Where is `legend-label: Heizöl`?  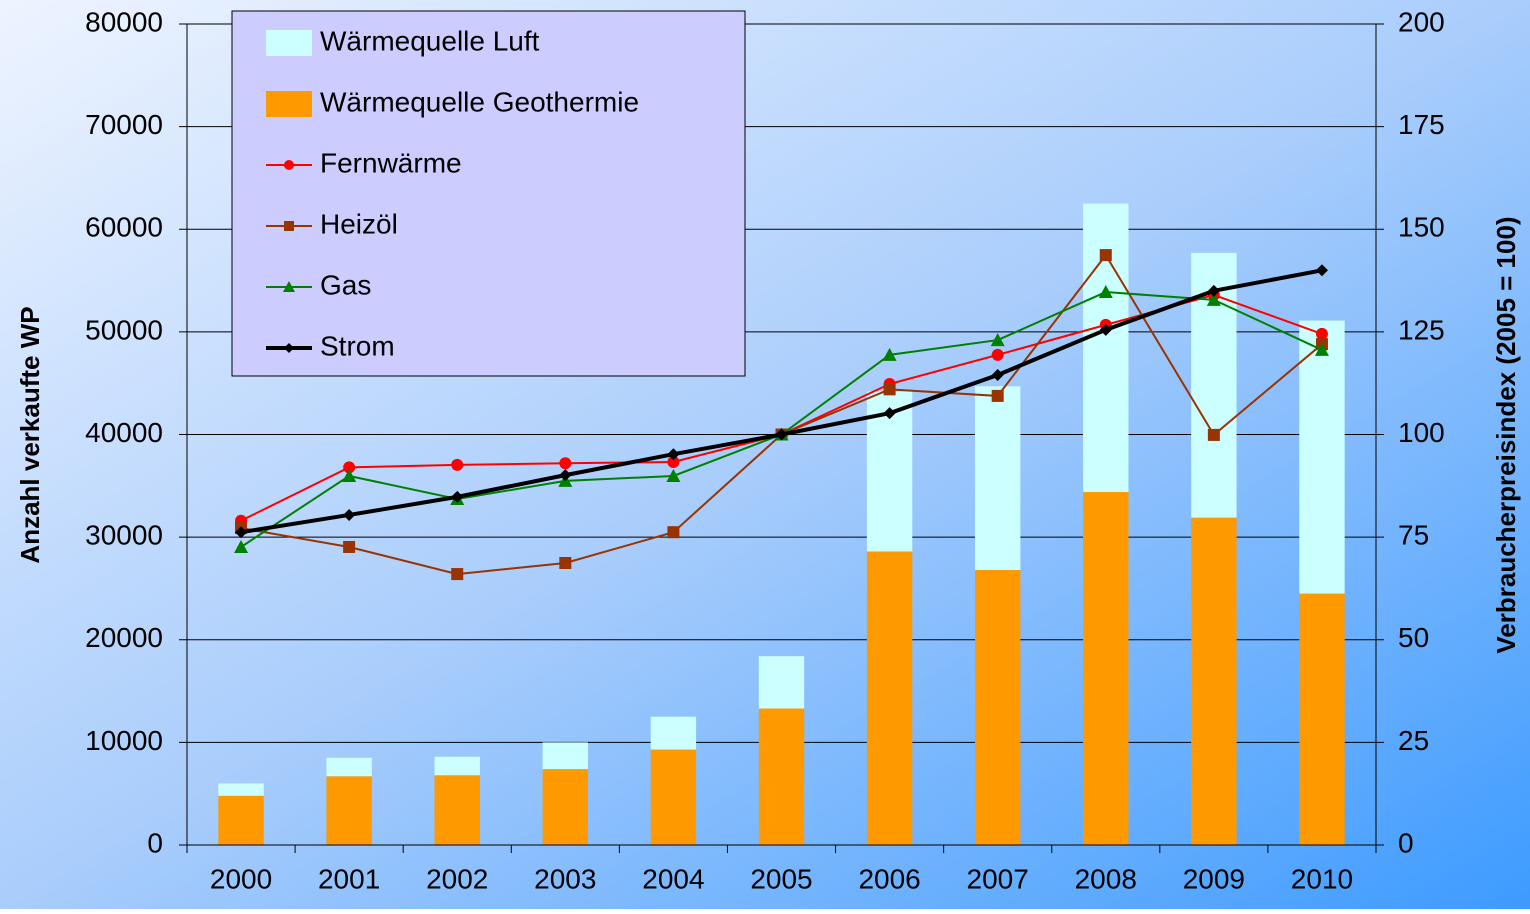 legend-label: Heizöl is located at coordinates (359, 223).